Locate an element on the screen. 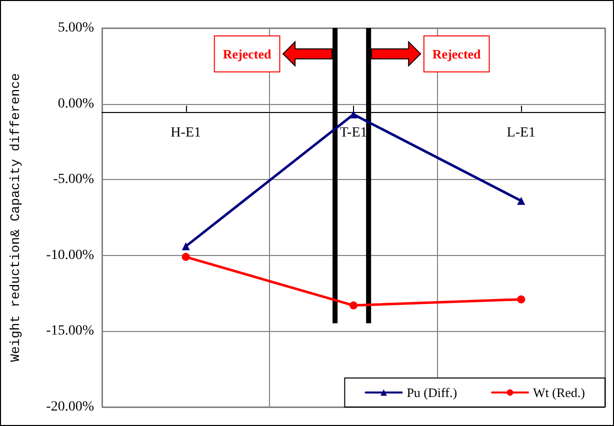 The image size is (614, 426). y-tick-label: -15.00% is located at coordinates (70, 331).